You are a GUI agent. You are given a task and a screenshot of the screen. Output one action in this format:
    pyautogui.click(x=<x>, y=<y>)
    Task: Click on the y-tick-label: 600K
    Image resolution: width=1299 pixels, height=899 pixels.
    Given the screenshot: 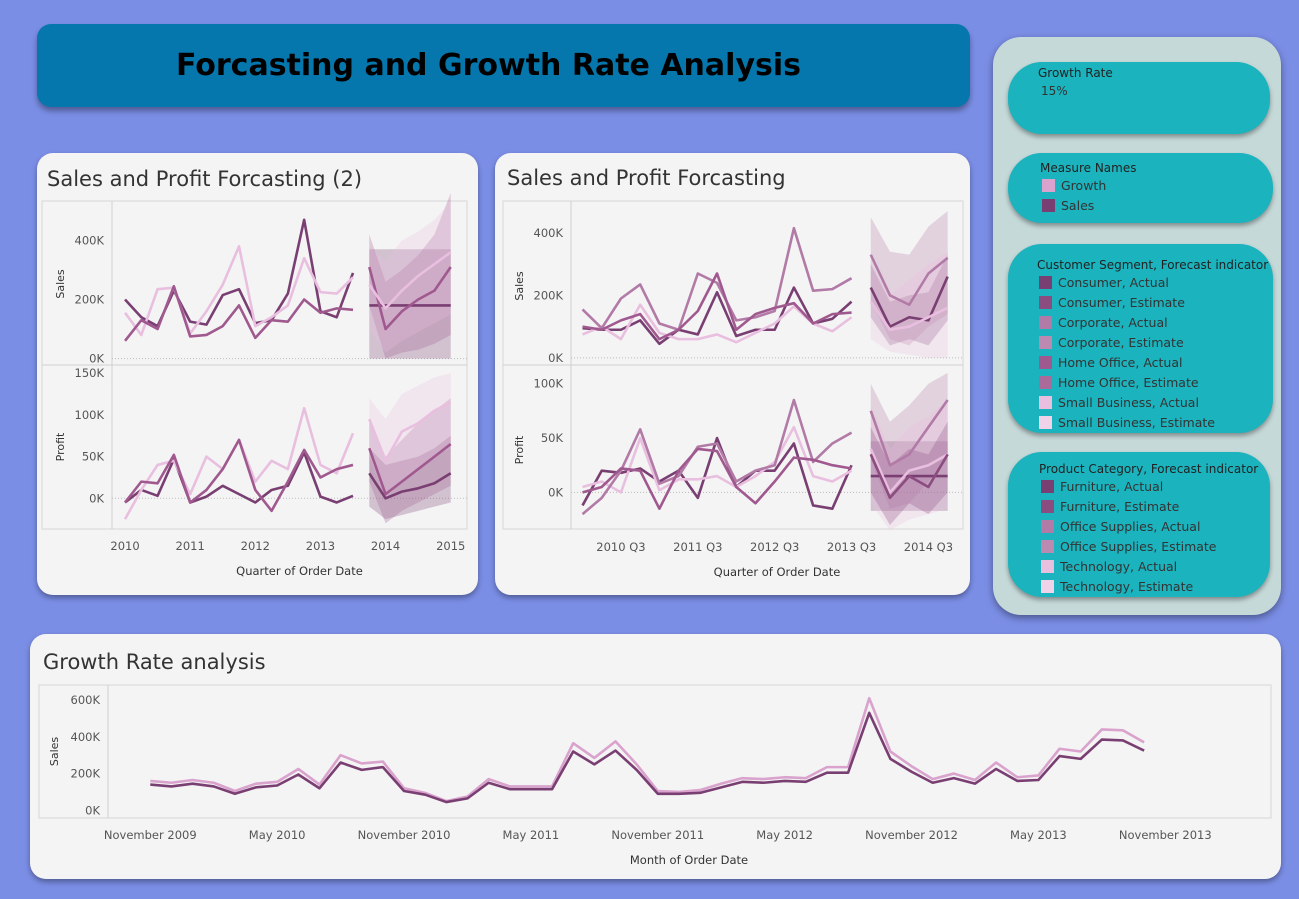 What is the action you would take?
    pyautogui.click(x=86, y=700)
    